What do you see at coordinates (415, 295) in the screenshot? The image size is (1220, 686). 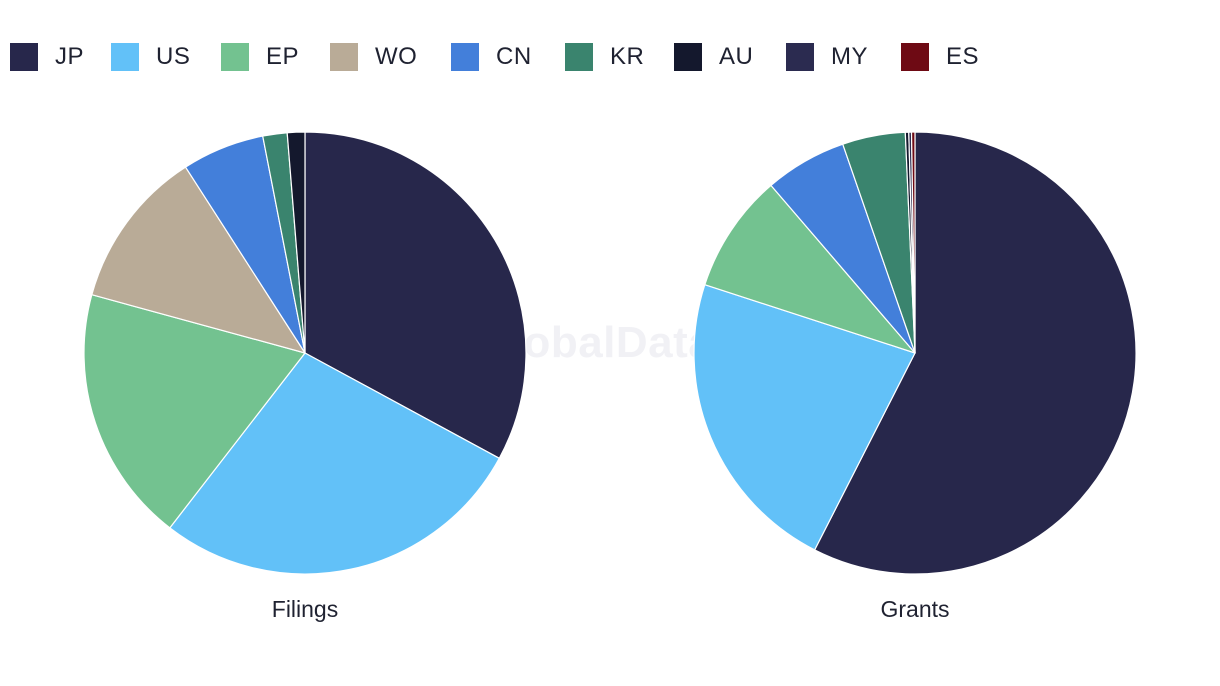 I see `pie-slice-jp` at bounding box center [415, 295].